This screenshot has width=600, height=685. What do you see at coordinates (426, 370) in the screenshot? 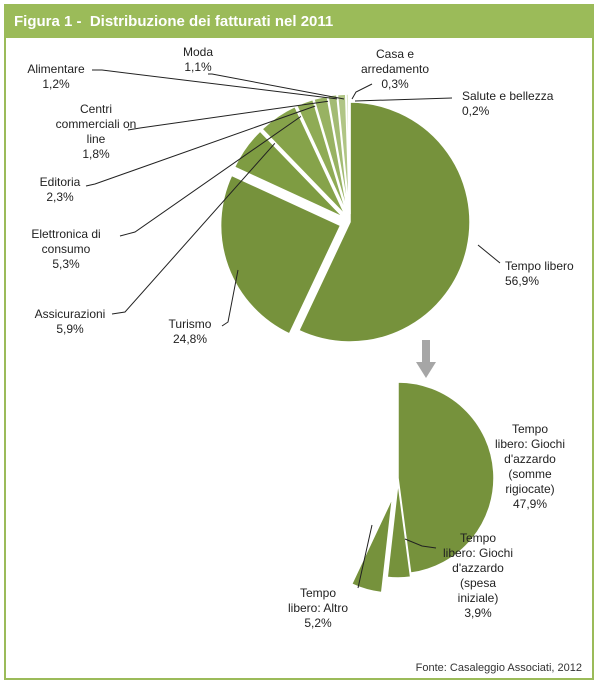
I see `down-arrow-head` at bounding box center [426, 370].